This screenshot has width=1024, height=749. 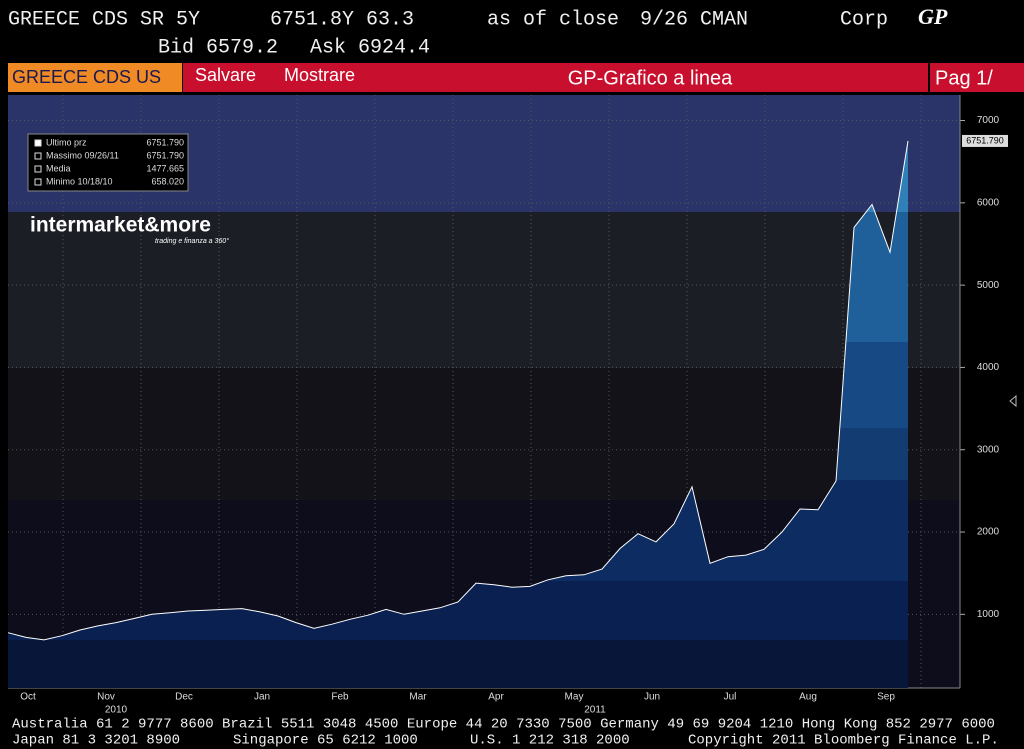 I want to click on x-tick-label: Jan, so click(x=262, y=697).